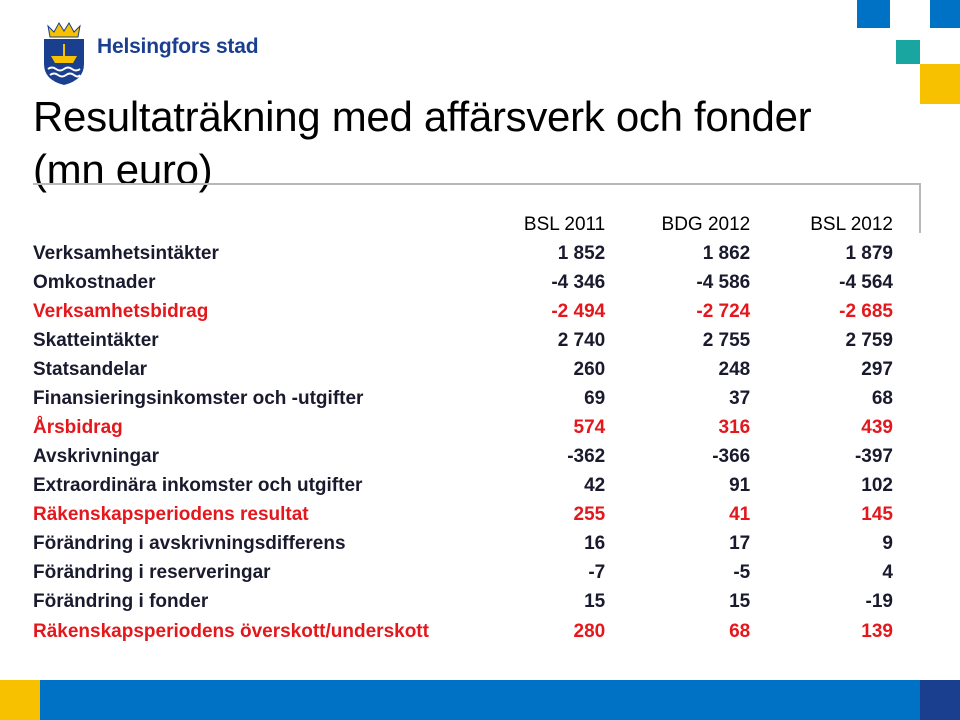 Image resolution: width=960 pixels, height=720 pixels. What do you see at coordinates (198, 485) in the screenshot?
I see `row-label: Extraordinära inkomster och utgifter` at bounding box center [198, 485].